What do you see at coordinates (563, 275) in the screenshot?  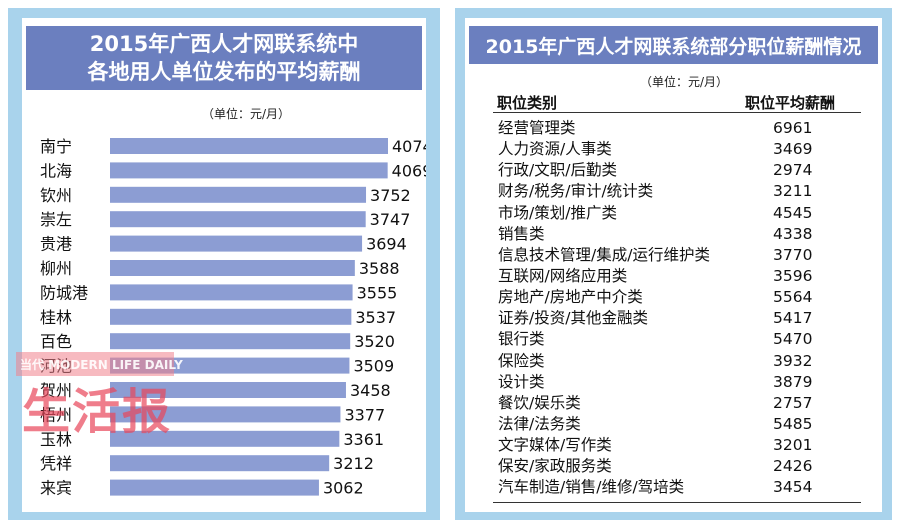 I see `row-category: 互联网/网络应用类` at bounding box center [563, 275].